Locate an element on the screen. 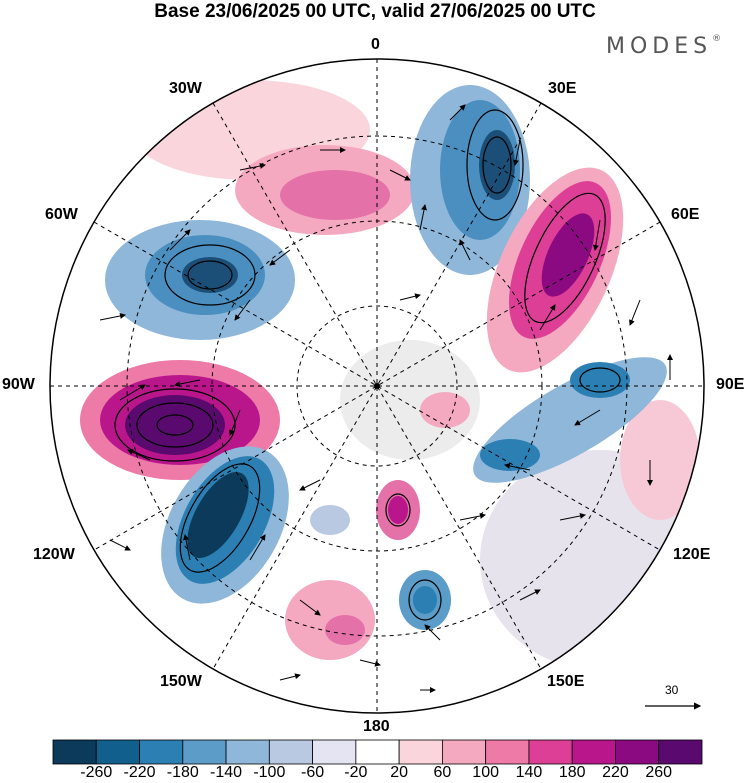 Image resolution: width=750 pixels, height=783 pixels. lon-label-30e: 30E is located at coordinates (562, 88).